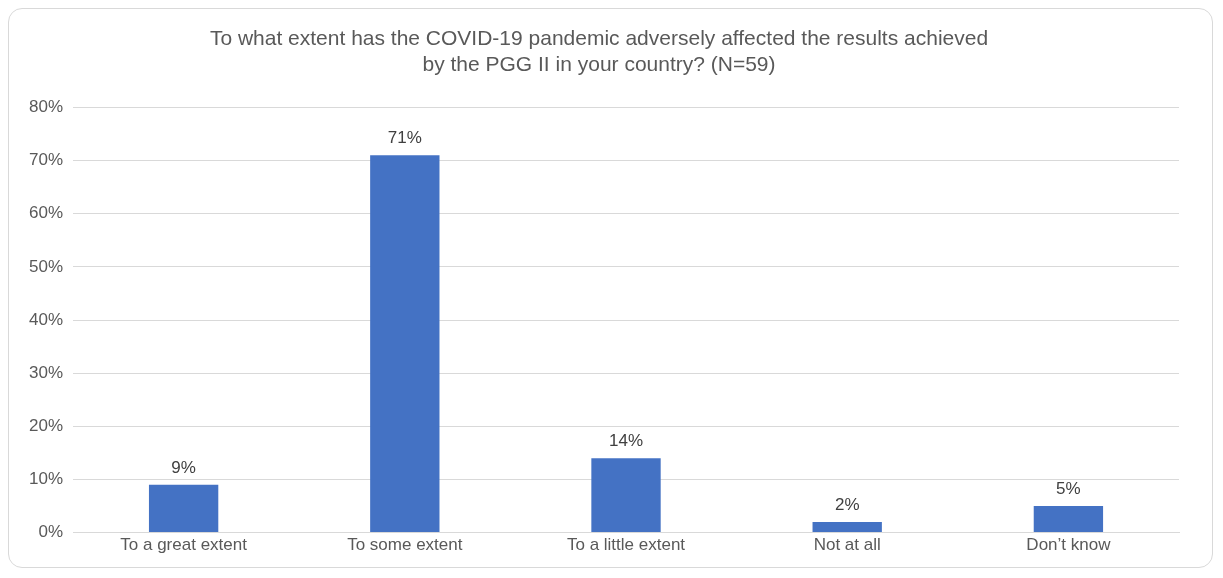 The height and width of the screenshot is (578, 1223). I want to click on data-label: 14%, so click(626, 441).